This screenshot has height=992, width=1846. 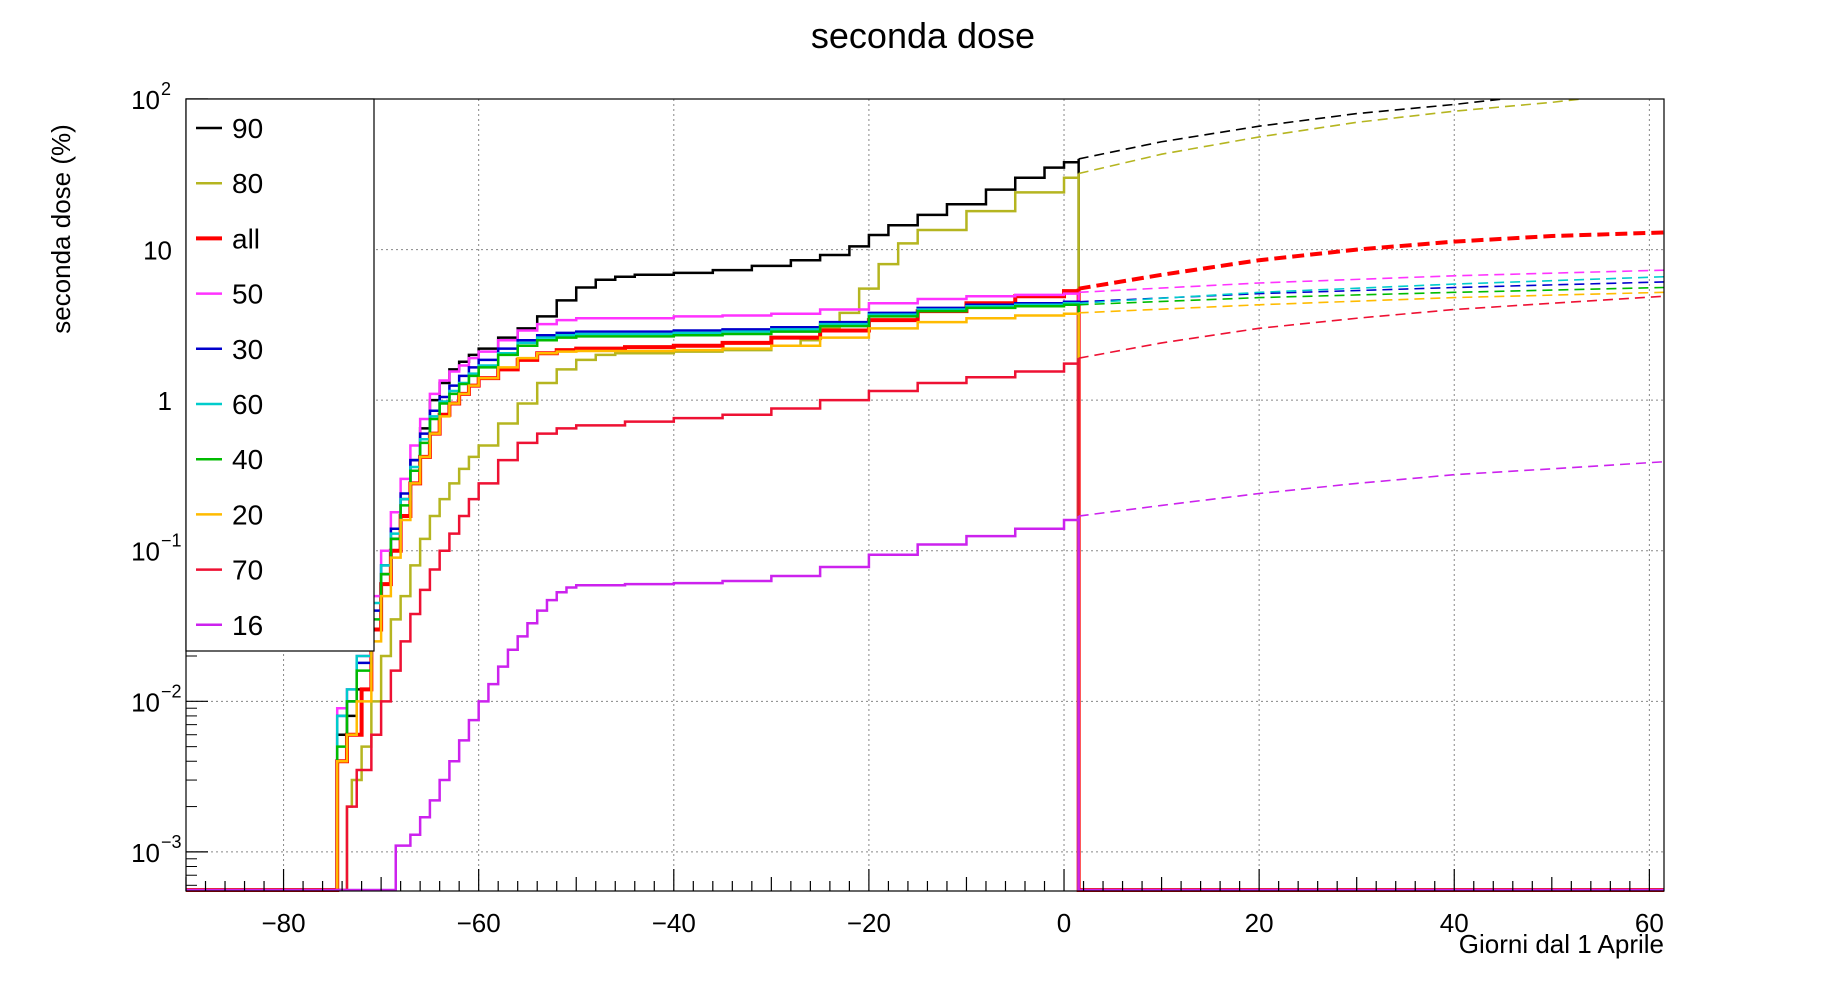 I want to click on x-tick-label: 0, so click(x=1064, y=923).